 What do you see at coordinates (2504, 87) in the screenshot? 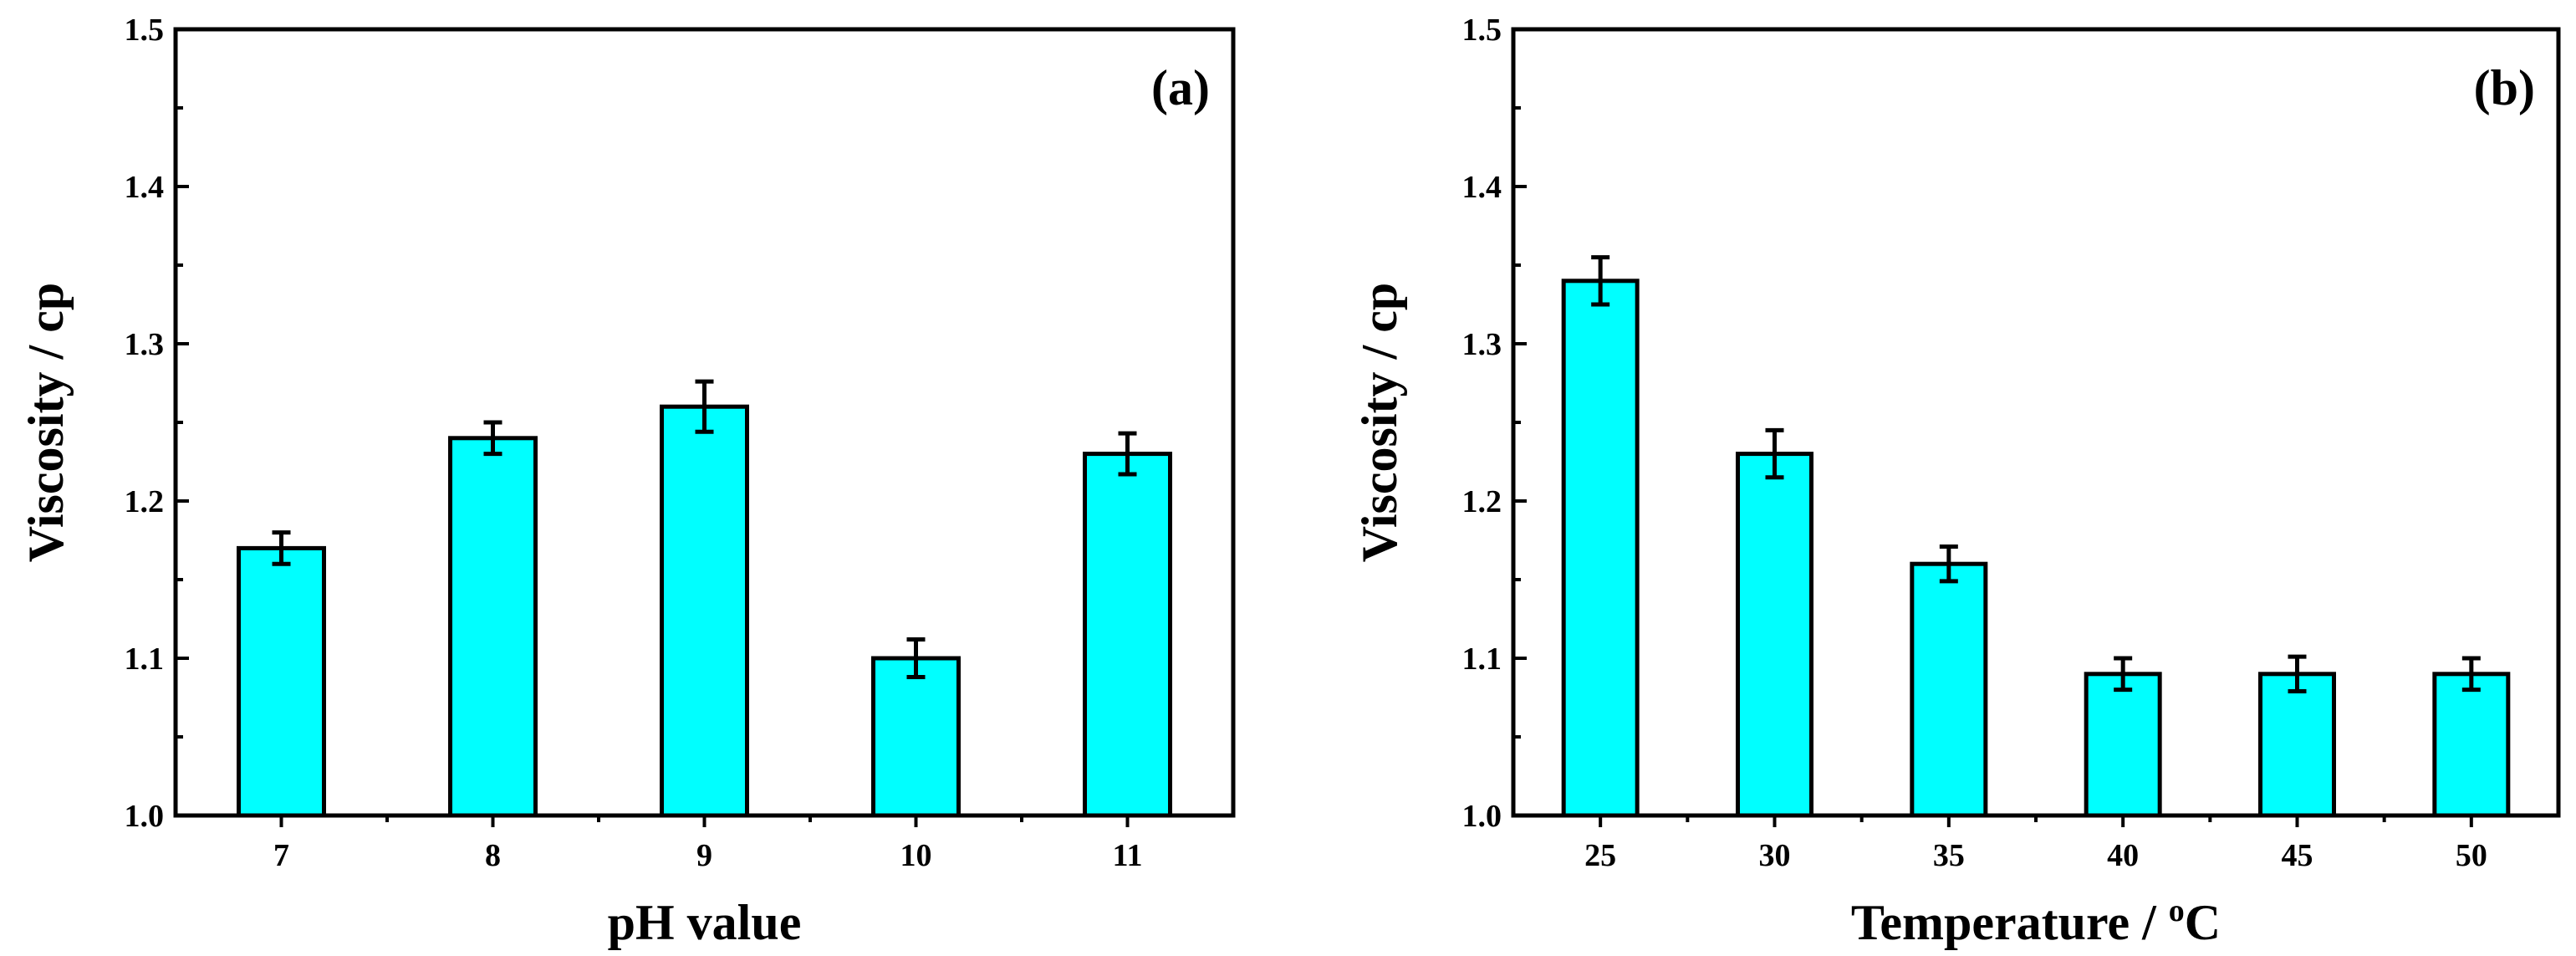
I see `panel-label-b: (b)` at bounding box center [2504, 87].